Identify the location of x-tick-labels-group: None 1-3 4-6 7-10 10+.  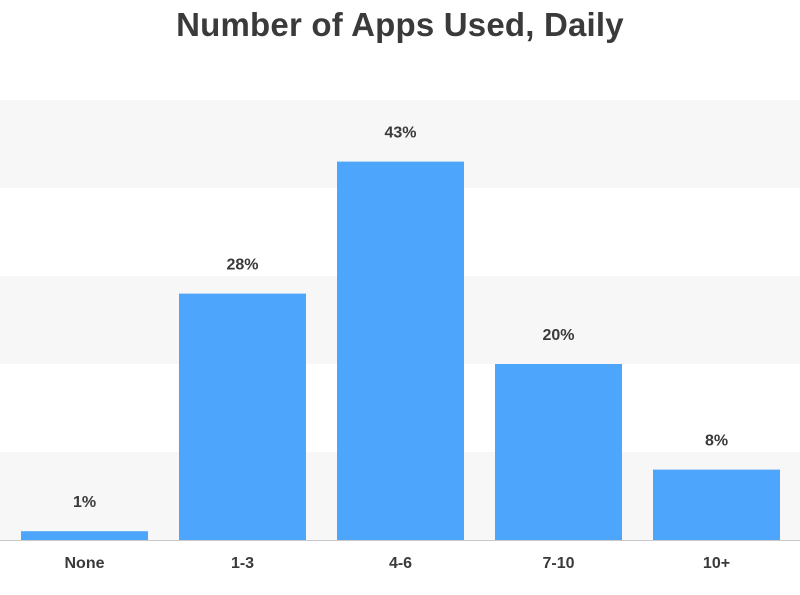
(398, 563).